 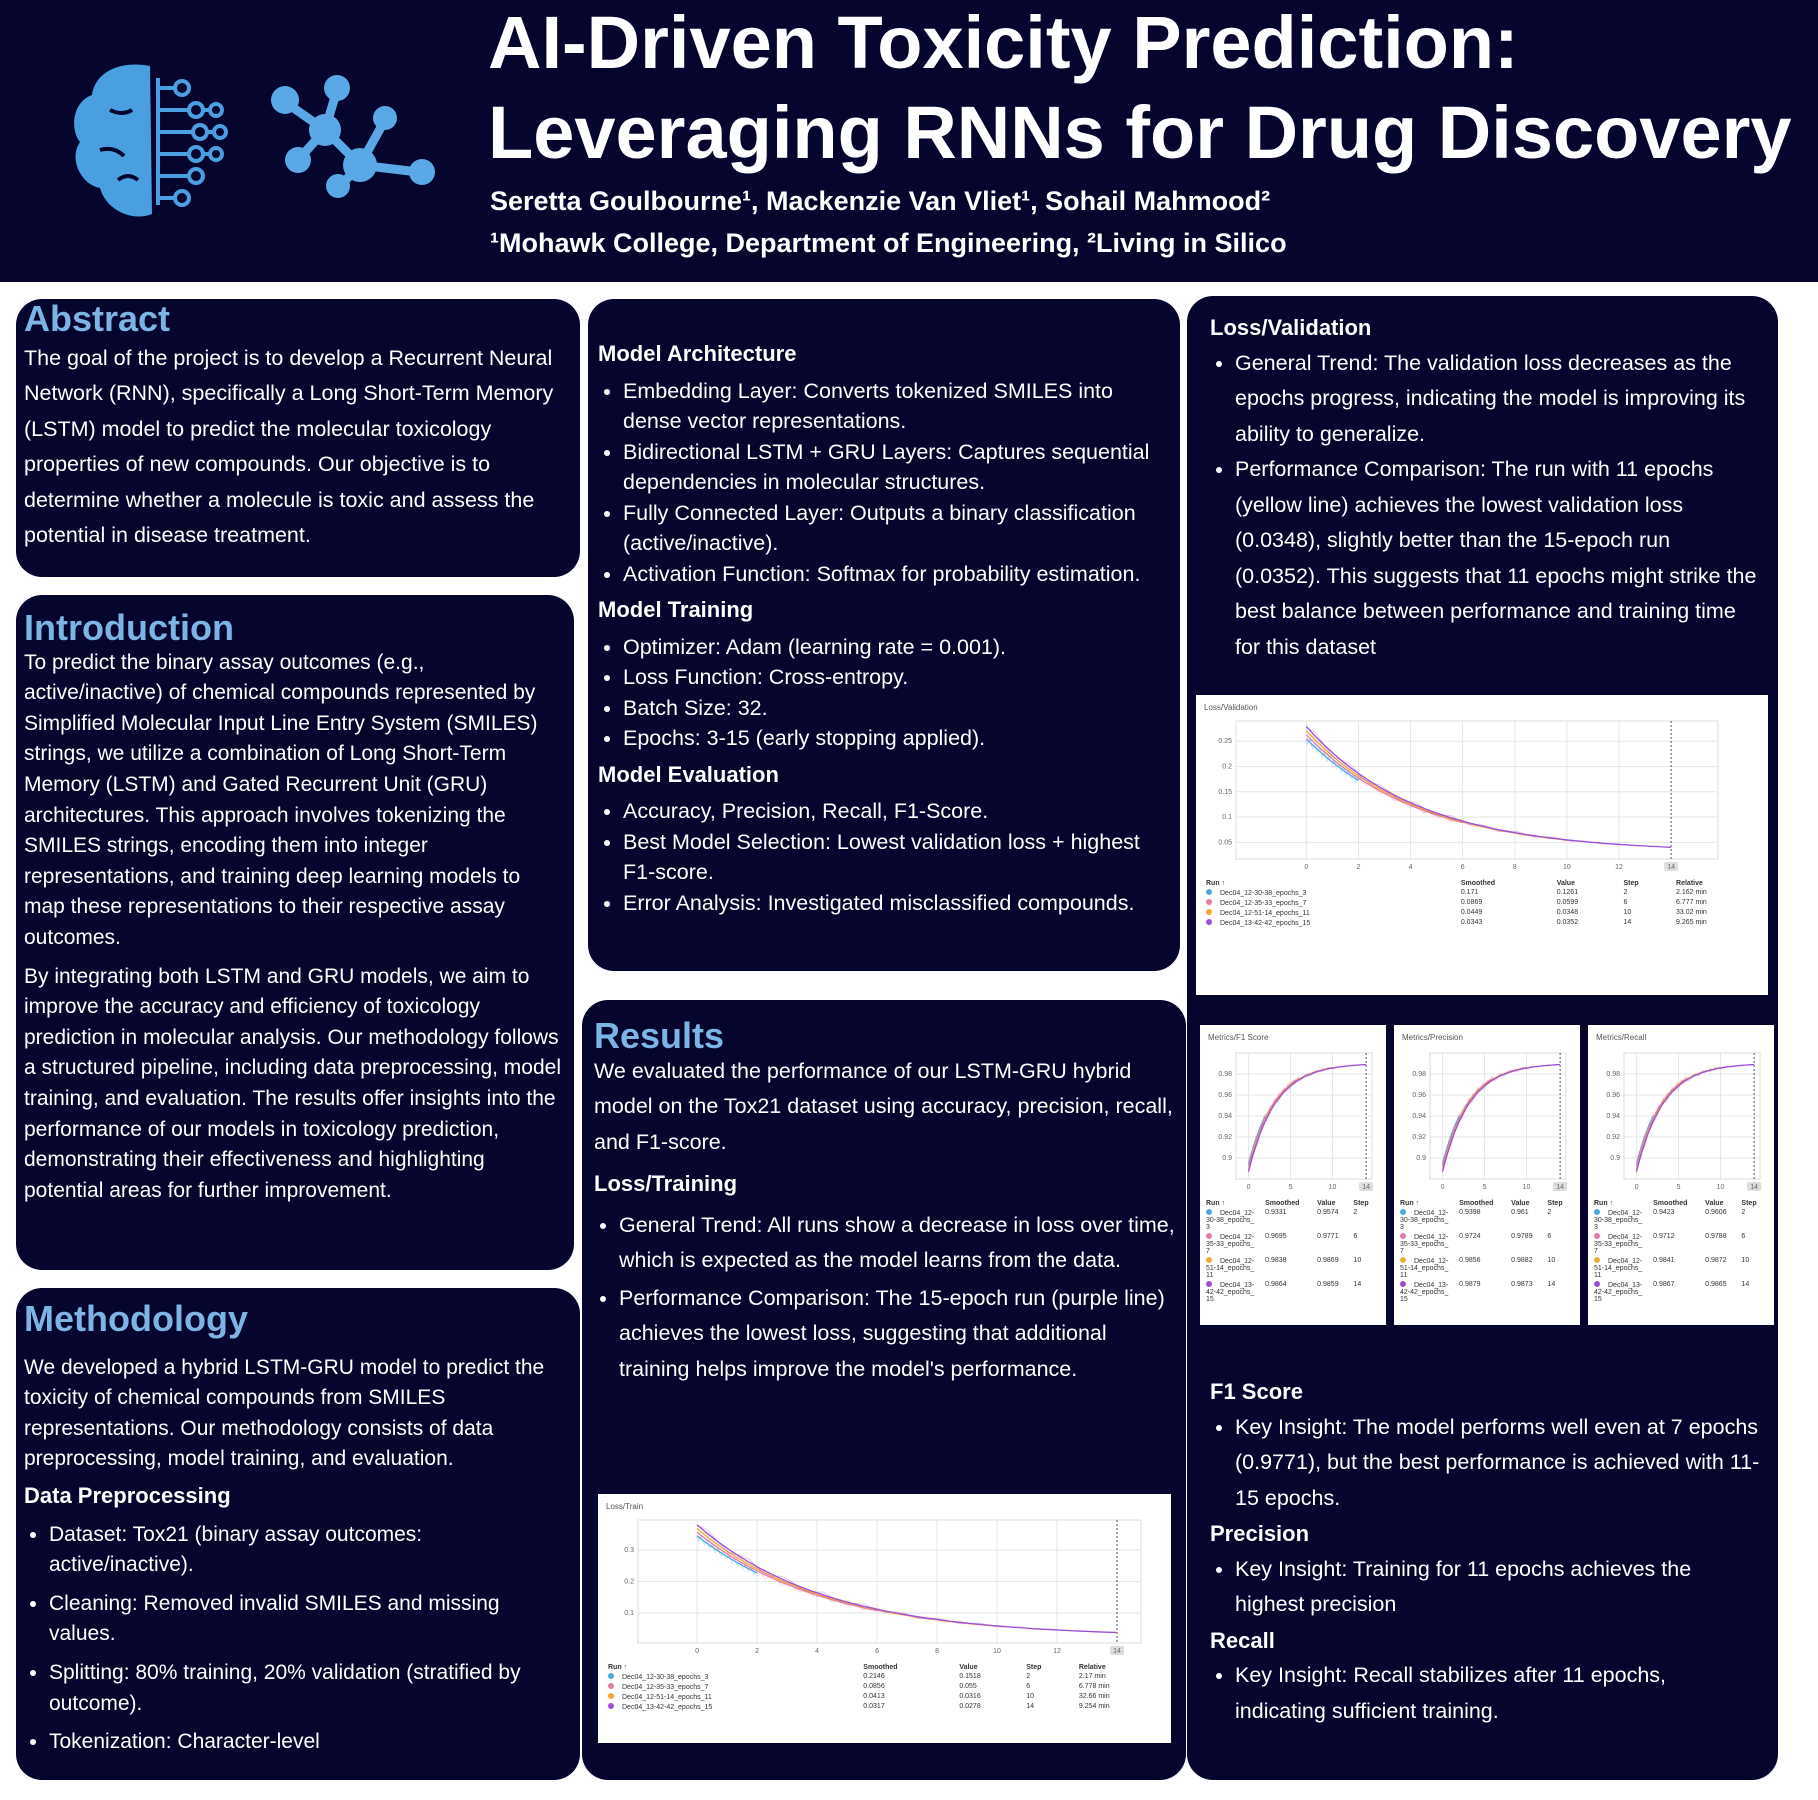 I want to click on table-row: Dec04_12-51-14_epochs_11 0.9856 0.9882 10, so click(x=1484, y=1268).